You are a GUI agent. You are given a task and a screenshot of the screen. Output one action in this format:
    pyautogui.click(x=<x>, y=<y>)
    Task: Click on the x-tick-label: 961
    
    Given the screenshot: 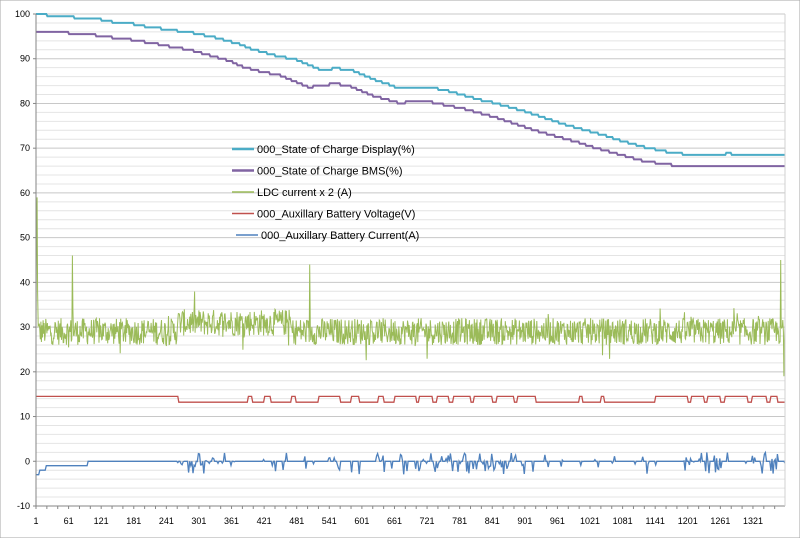 What is the action you would take?
    pyautogui.click(x=557, y=521)
    